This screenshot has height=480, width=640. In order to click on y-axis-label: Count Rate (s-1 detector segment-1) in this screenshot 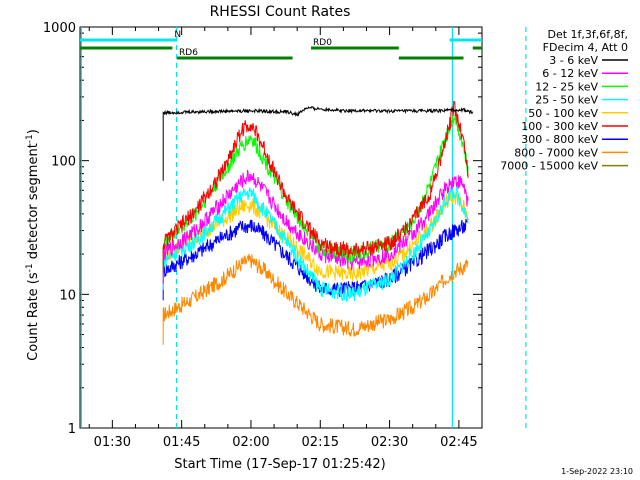, I will do `click(33, 245)`.